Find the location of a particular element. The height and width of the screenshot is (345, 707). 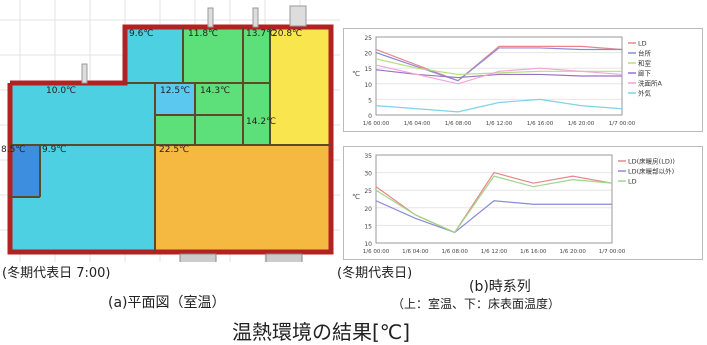

room-fill-n1 is located at coordinates (213, 55).